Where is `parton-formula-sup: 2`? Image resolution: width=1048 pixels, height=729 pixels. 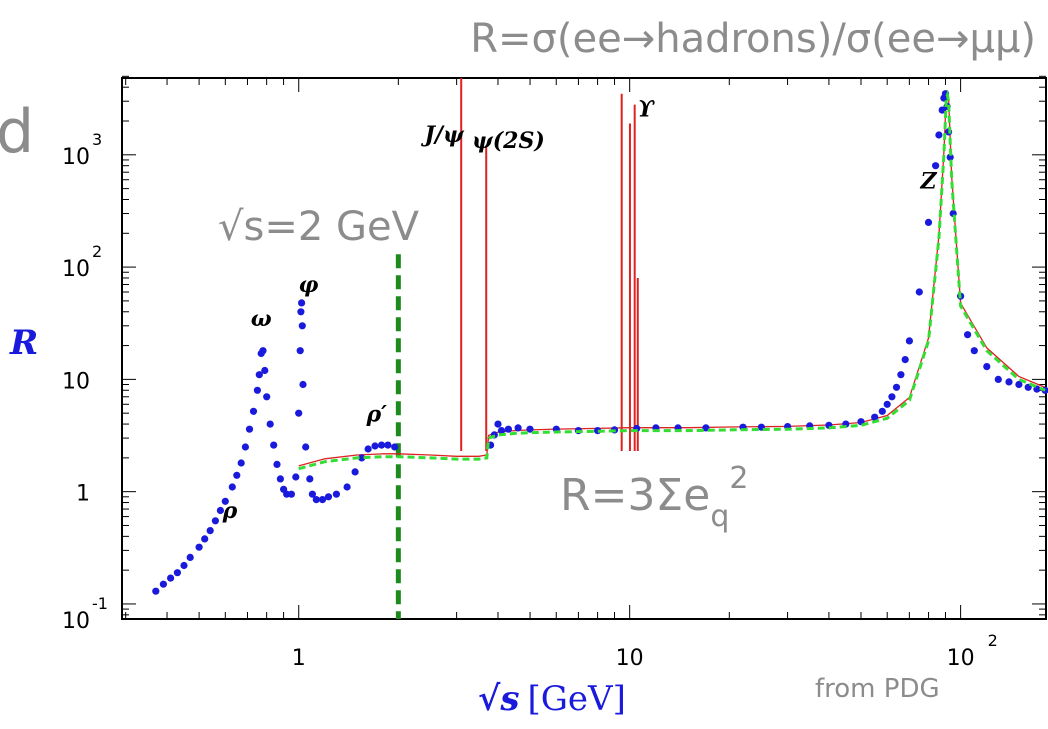 parton-formula-sup: 2 is located at coordinates (738, 478).